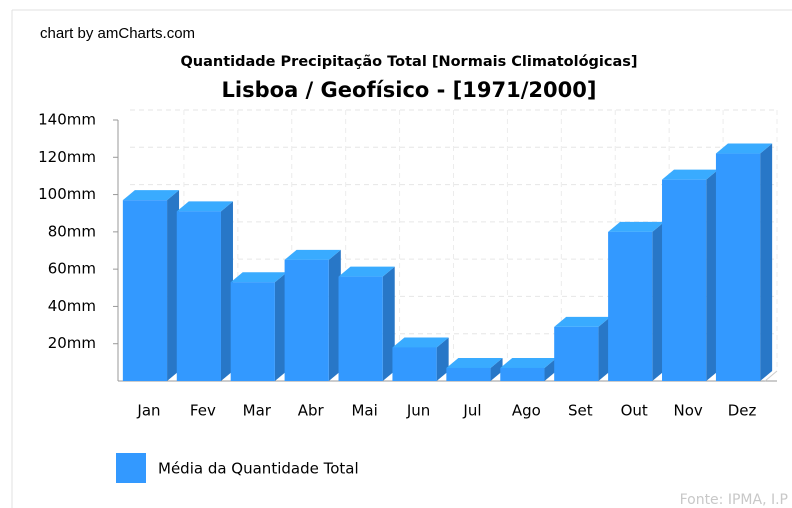  Describe the element at coordinates (67, 194) in the screenshot. I see `y-tick-label: 100mm` at that location.